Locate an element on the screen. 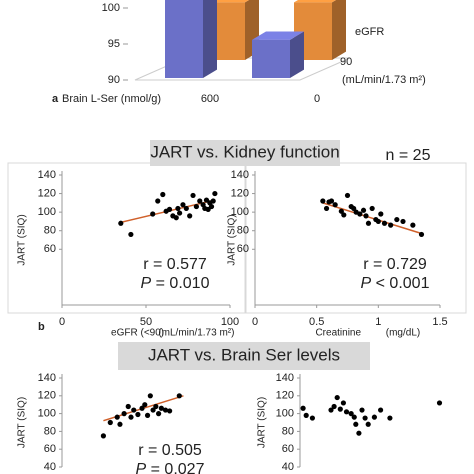 The width and height of the screenshot is (474, 474). x-axis-label: eGFR (<90) is located at coordinates (137, 333).